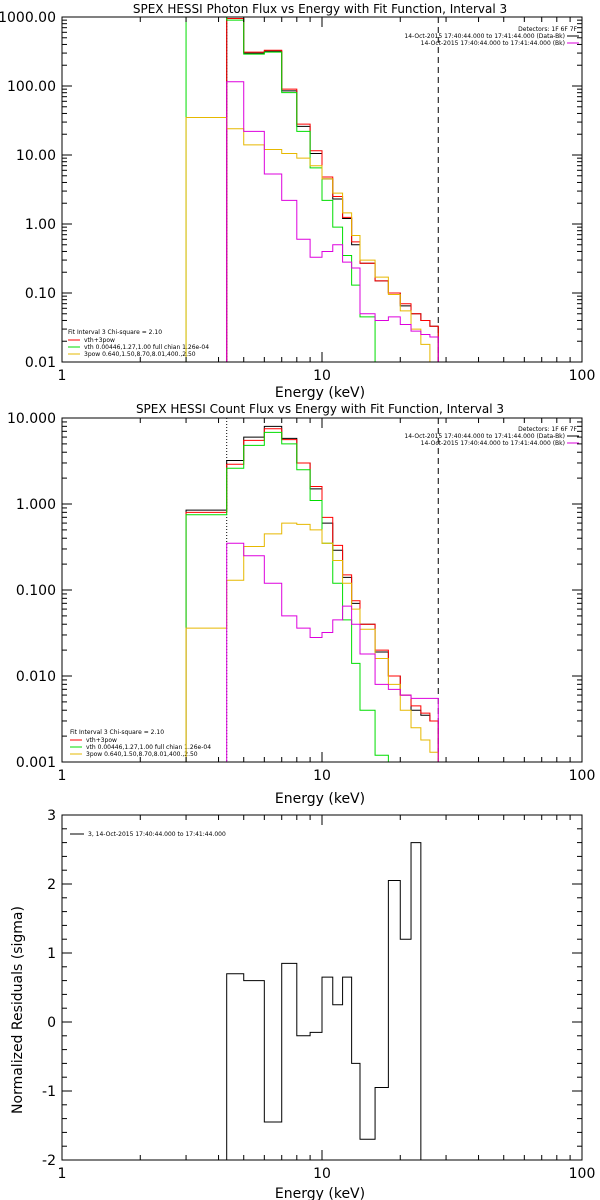 The width and height of the screenshot is (600, 1200). What do you see at coordinates (36, 505) in the screenshot?
I see `y-tick-label: 1.000` at bounding box center [36, 505].